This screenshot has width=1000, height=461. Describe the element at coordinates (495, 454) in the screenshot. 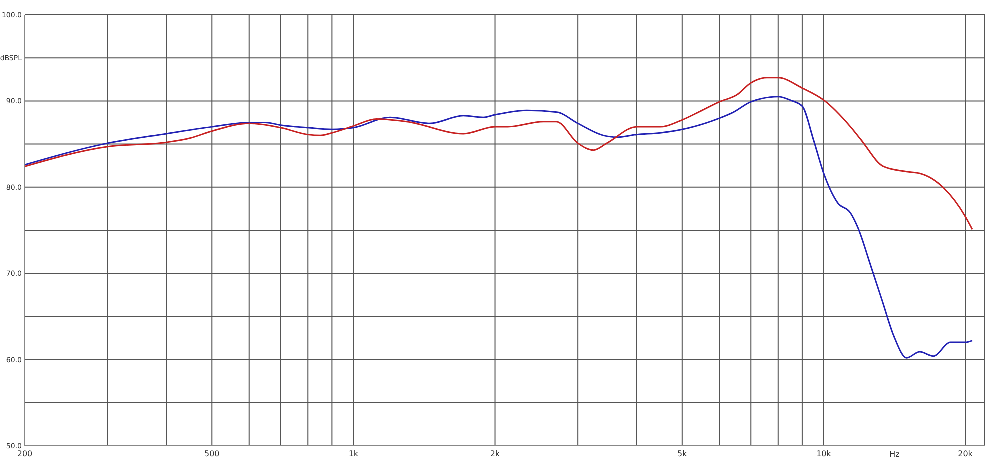

I see `x-tick-label: 2k` at that location.